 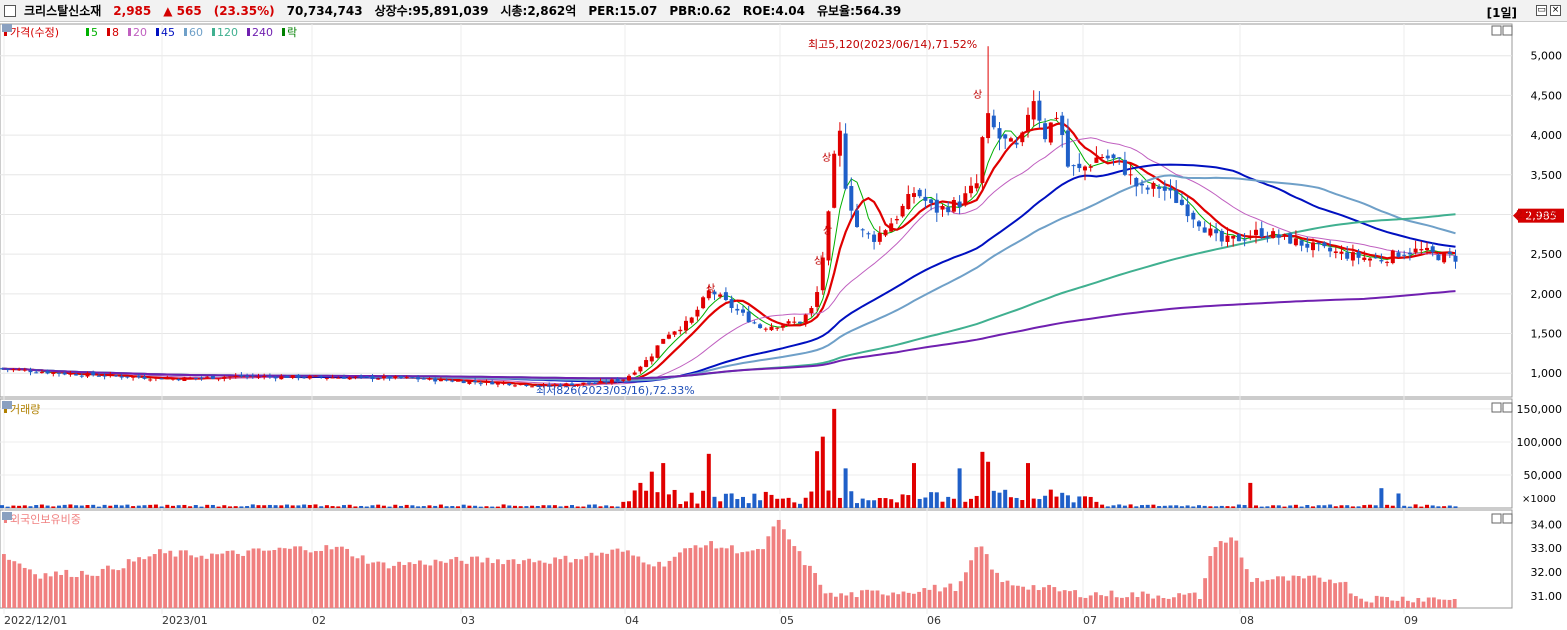 What do you see at coordinates (1541, 10) in the screenshot?
I see `maximize-icon: ▭` at bounding box center [1541, 10].